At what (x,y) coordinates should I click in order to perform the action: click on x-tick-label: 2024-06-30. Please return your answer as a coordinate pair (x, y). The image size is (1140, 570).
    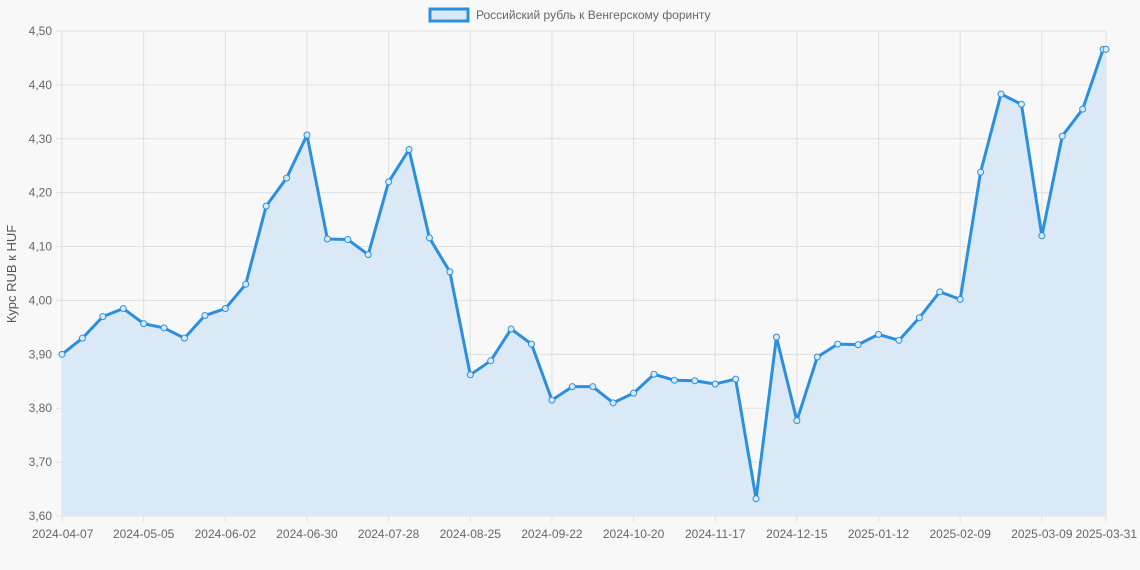
    Looking at the image, I should click on (307, 534).